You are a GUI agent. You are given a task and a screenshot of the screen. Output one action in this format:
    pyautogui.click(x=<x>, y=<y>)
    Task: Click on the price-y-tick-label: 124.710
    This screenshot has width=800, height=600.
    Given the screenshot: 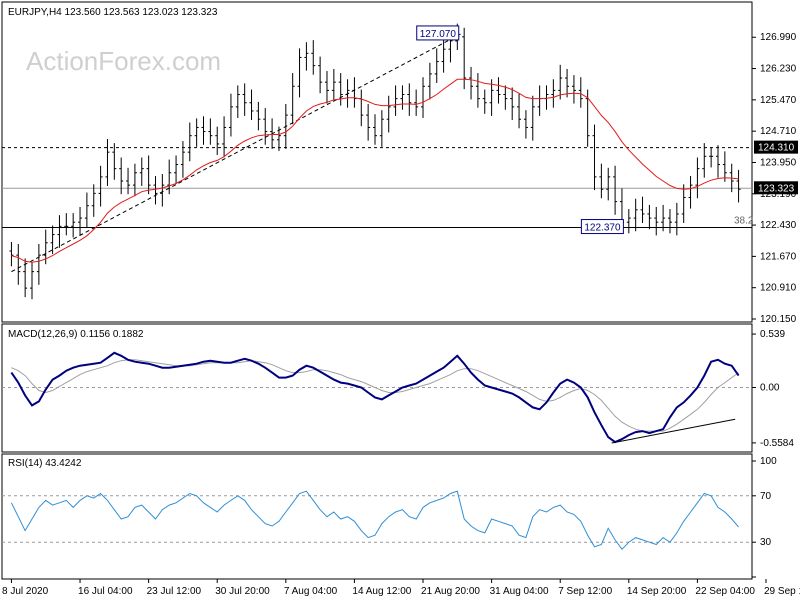 What is the action you would take?
    pyautogui.click(x=778, y=131)
    